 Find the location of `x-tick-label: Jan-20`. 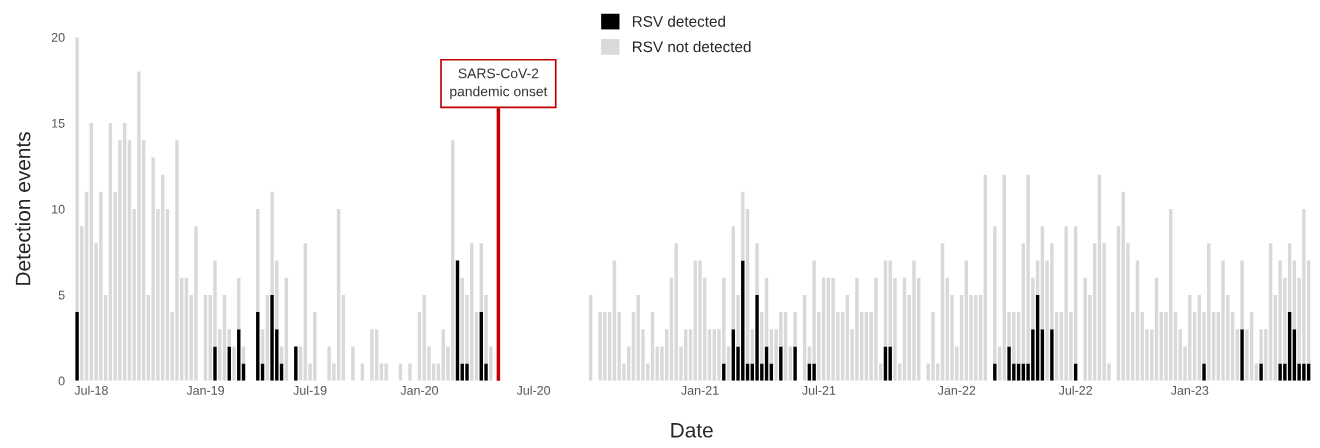

x-tick-label: Jan-20 is located at coordinates (419, 390).